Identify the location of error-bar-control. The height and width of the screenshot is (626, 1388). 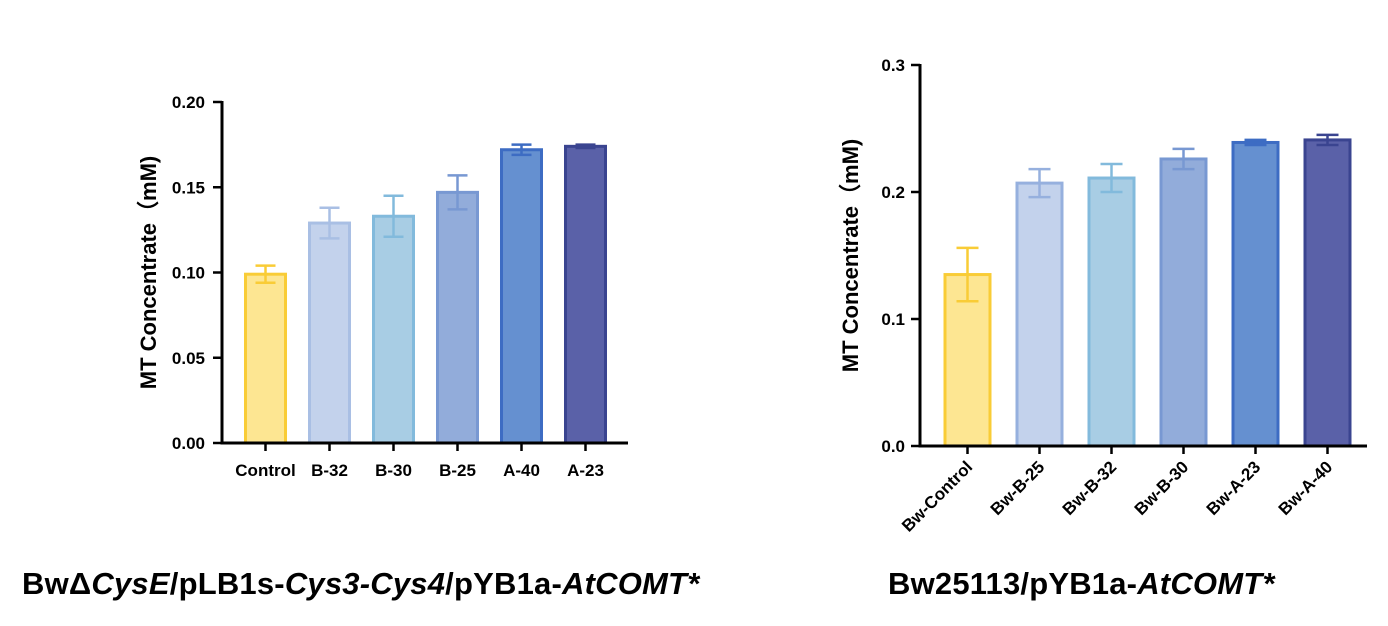
(265, 274).